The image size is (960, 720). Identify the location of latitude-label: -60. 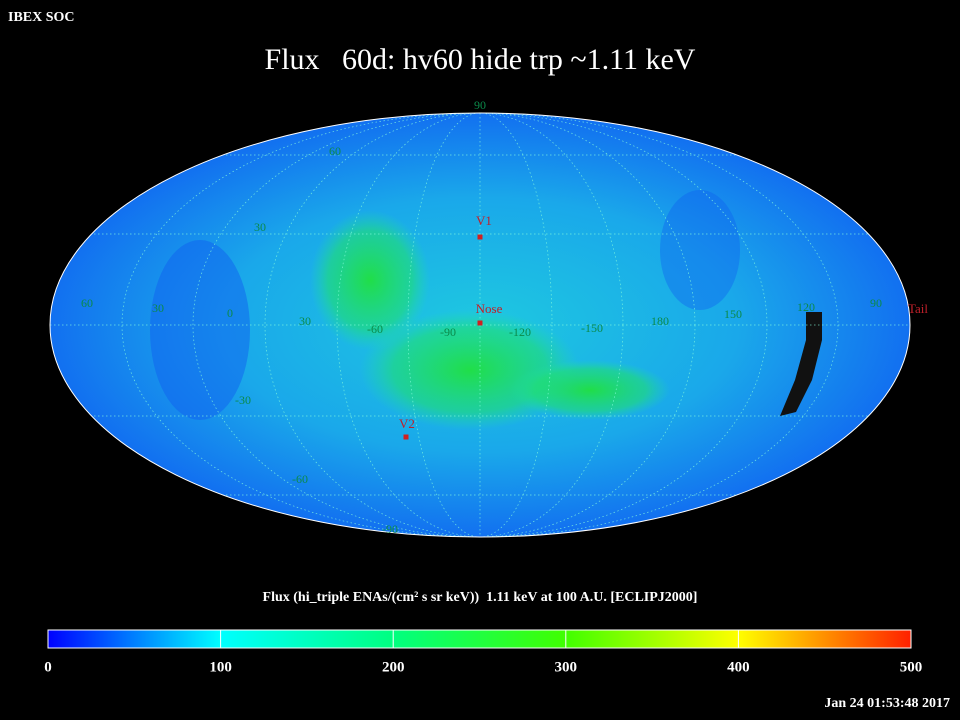
(300, 479).